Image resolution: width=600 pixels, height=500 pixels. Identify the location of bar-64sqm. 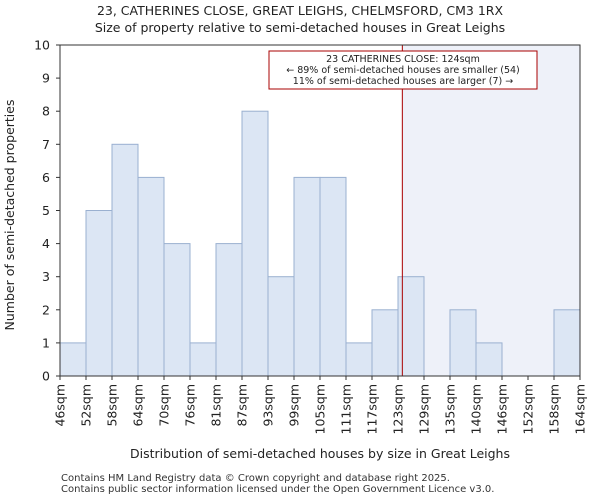
(151, 276).